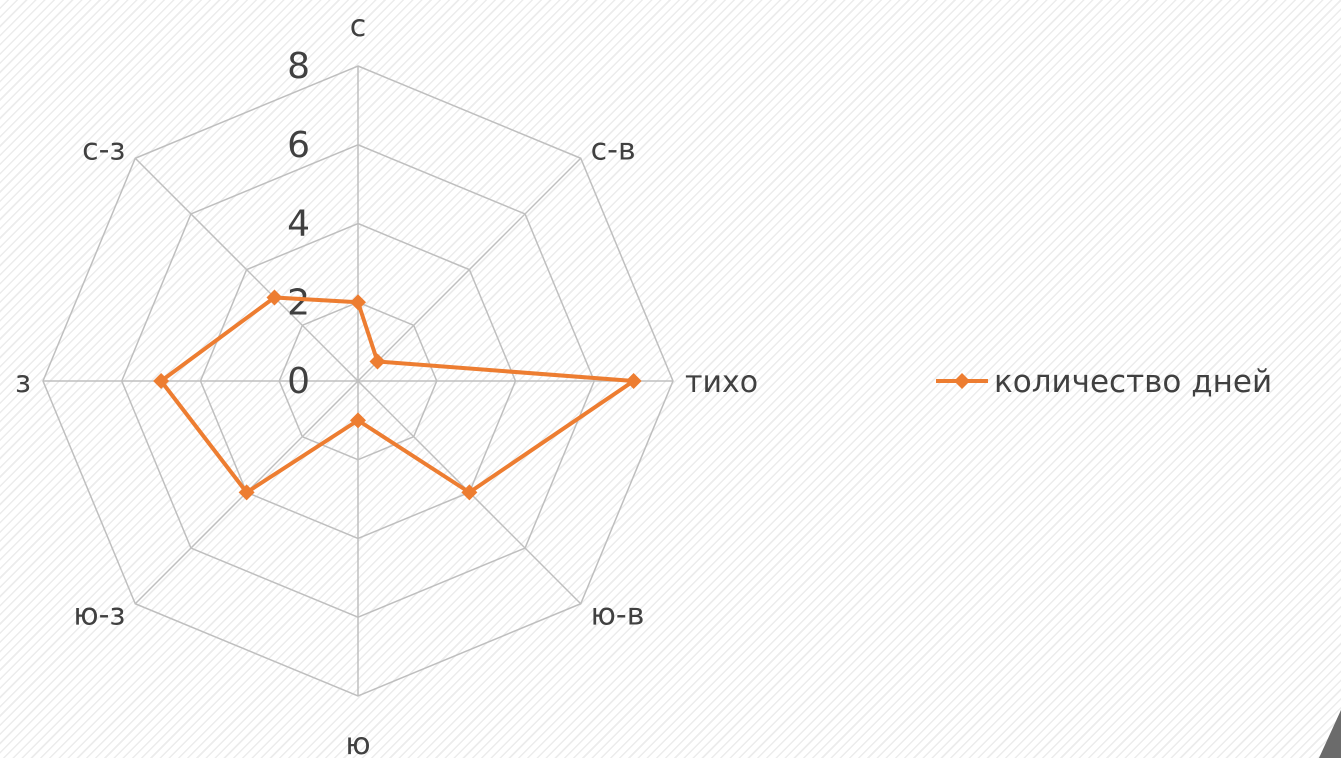 The width and height of the screenshot is (1341, 758). Describe the element at coordinates (962, 381) in the screenshot. I see `legend-marker-swatch` at that location.